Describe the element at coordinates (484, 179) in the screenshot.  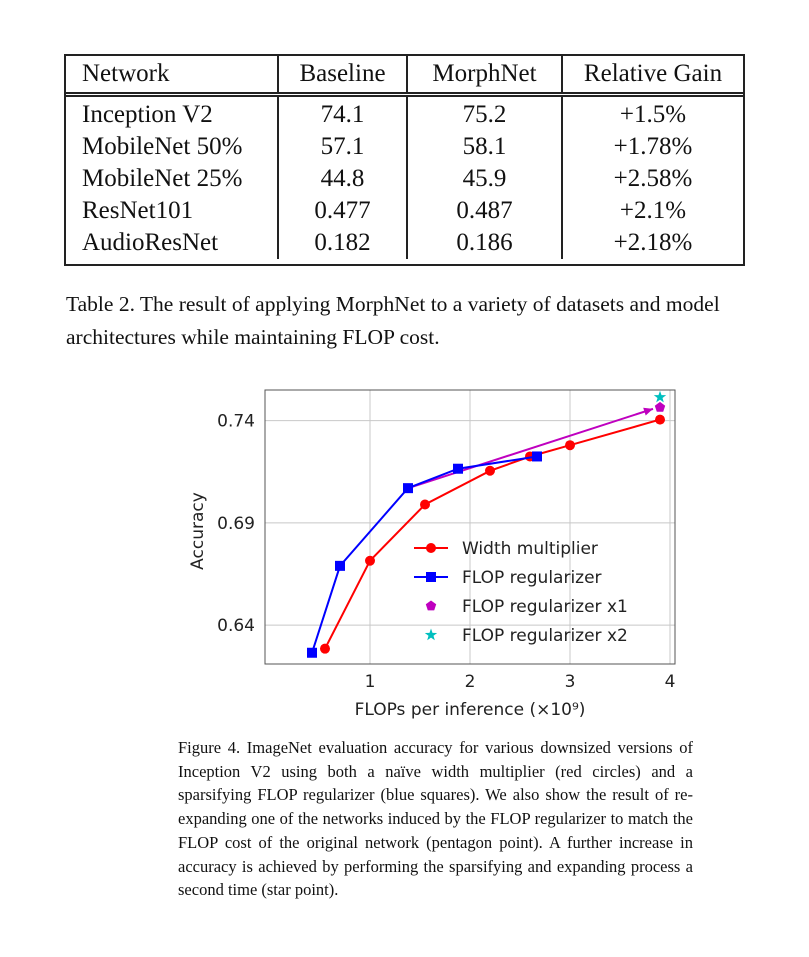
I see `table-cell: 45.9` at that location.